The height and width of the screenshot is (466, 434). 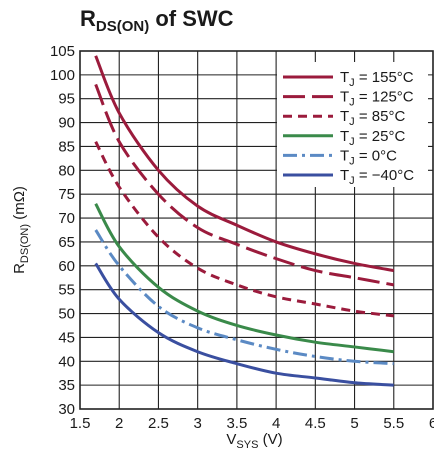 What do you see at coordinates (372, 138) in the screenshot?
I see `legend-label: TJ = 25°C` at bounding box center [372, 138].